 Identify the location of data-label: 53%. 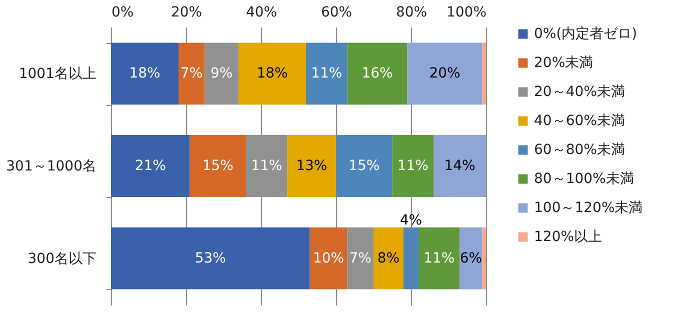
(210, 258).